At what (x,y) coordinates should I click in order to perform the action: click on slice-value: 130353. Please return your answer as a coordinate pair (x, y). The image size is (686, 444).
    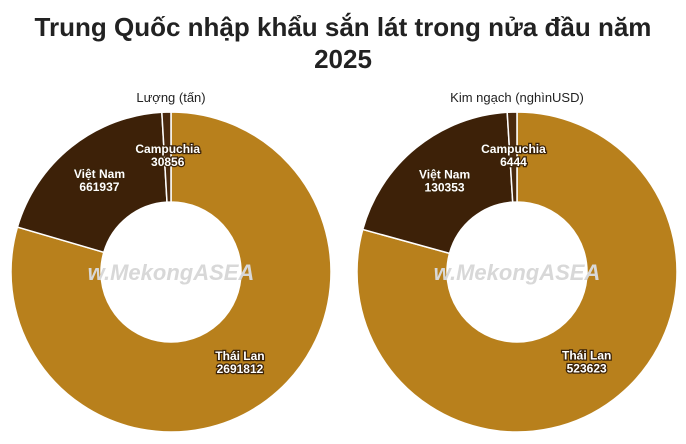
    Looking at the image, I should click on (445, 188).